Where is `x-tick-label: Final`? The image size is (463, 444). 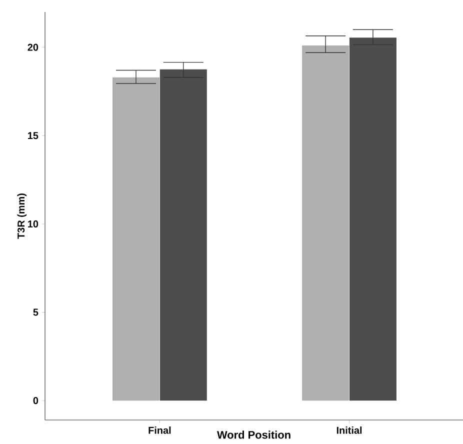
x-tick-label: Final is located at coordinates (159, 430).